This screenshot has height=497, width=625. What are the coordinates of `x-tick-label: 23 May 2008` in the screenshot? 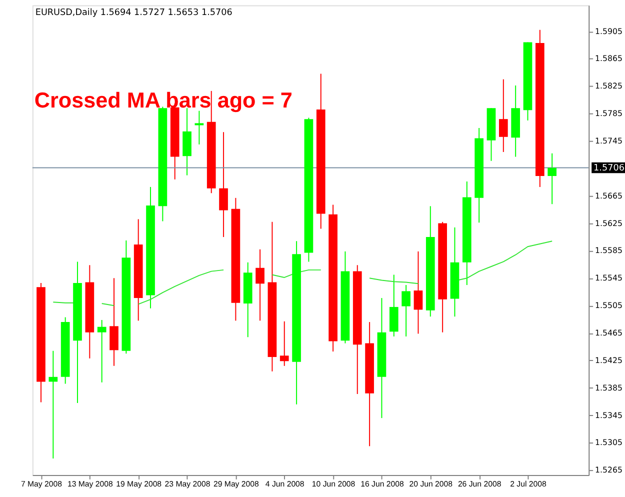 It's located at (187, 483).